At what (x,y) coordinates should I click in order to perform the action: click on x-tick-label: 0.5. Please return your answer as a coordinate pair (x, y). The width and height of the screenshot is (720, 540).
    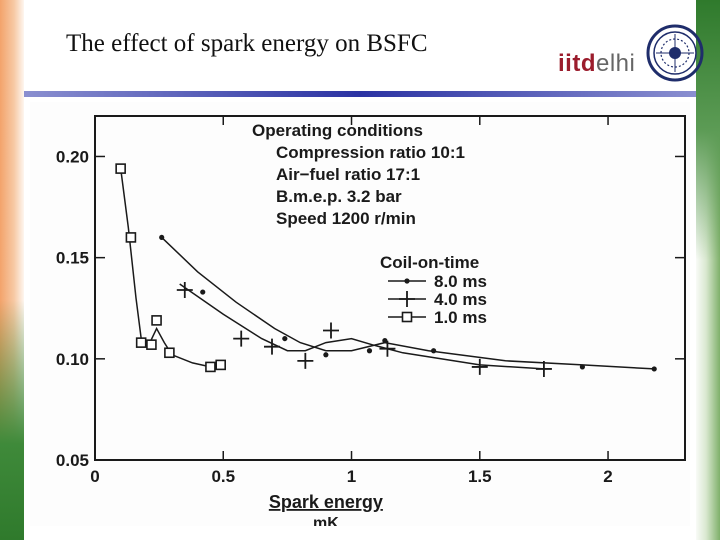
    Looking at the image, I should click on (223, 476).